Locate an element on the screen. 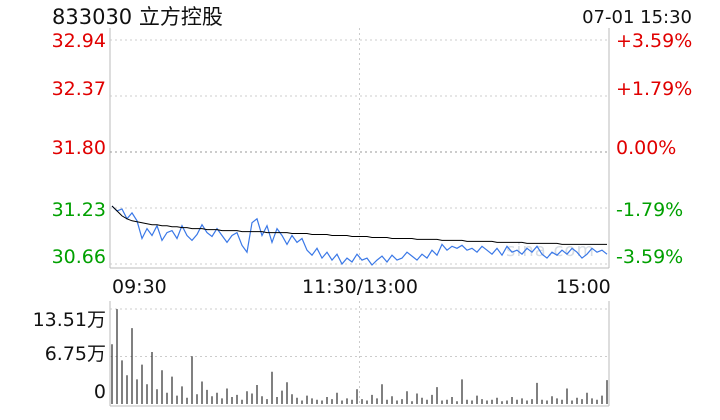 Image resolution: width=720 pixels, height=420 pixels. timestamp: 07-01 15:30 is located at coordinates (637, 17).